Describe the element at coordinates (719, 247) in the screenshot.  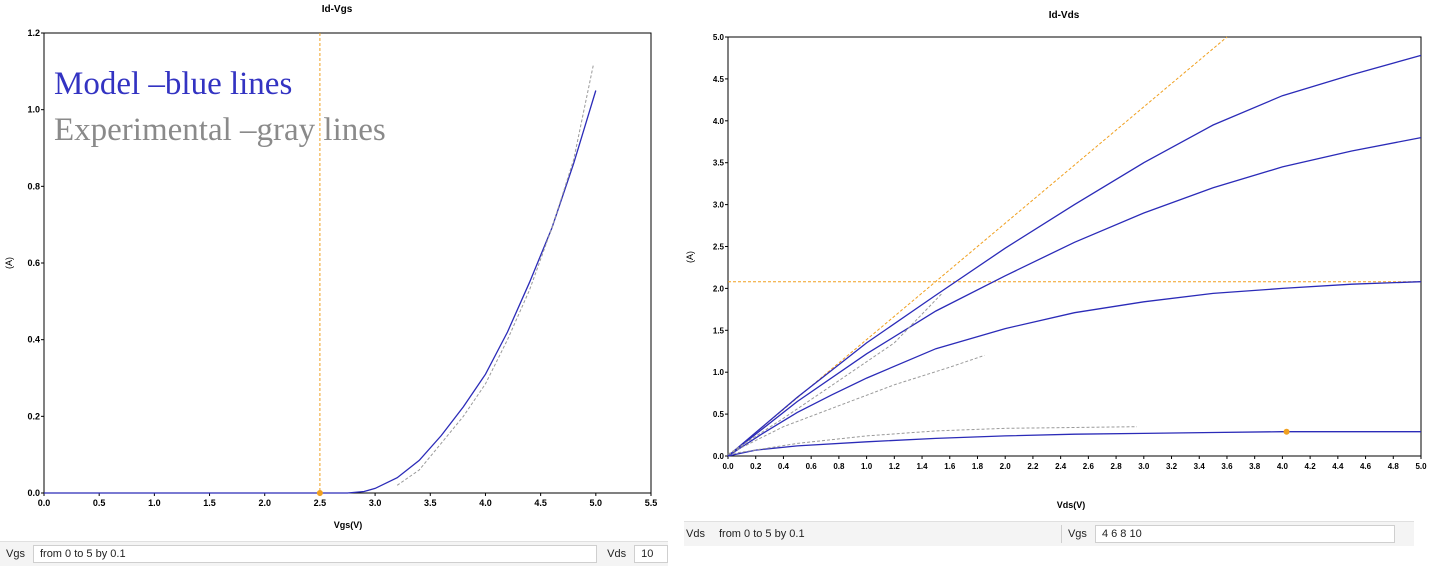
I see `y-tick-label: 2.5` at that location.